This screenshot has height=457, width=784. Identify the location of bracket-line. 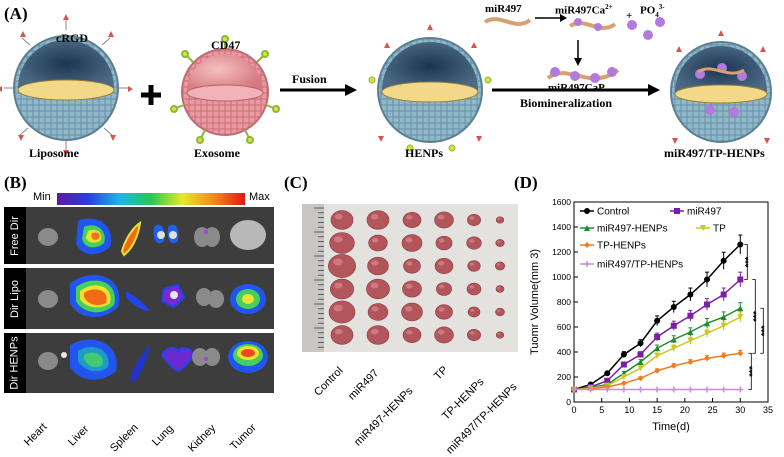
(754, 316).